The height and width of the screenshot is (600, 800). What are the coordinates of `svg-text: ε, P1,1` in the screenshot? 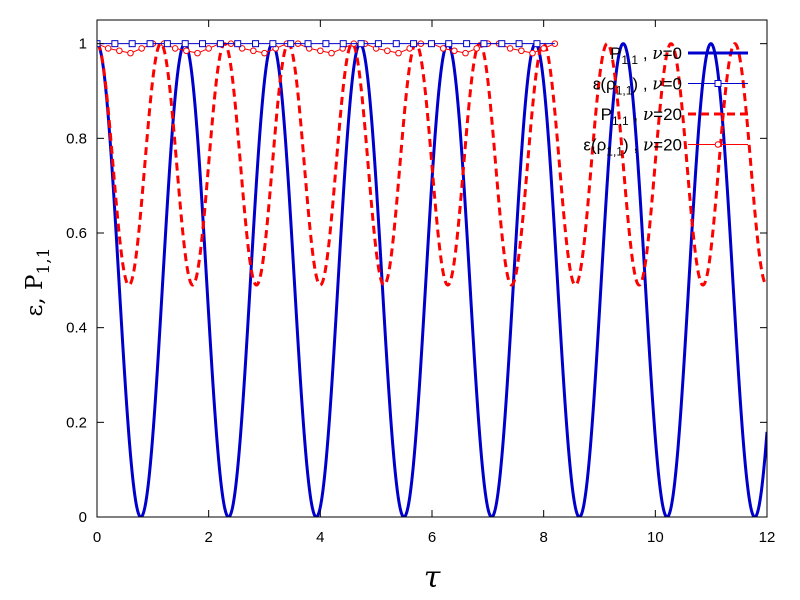 It's located at (38, 281).